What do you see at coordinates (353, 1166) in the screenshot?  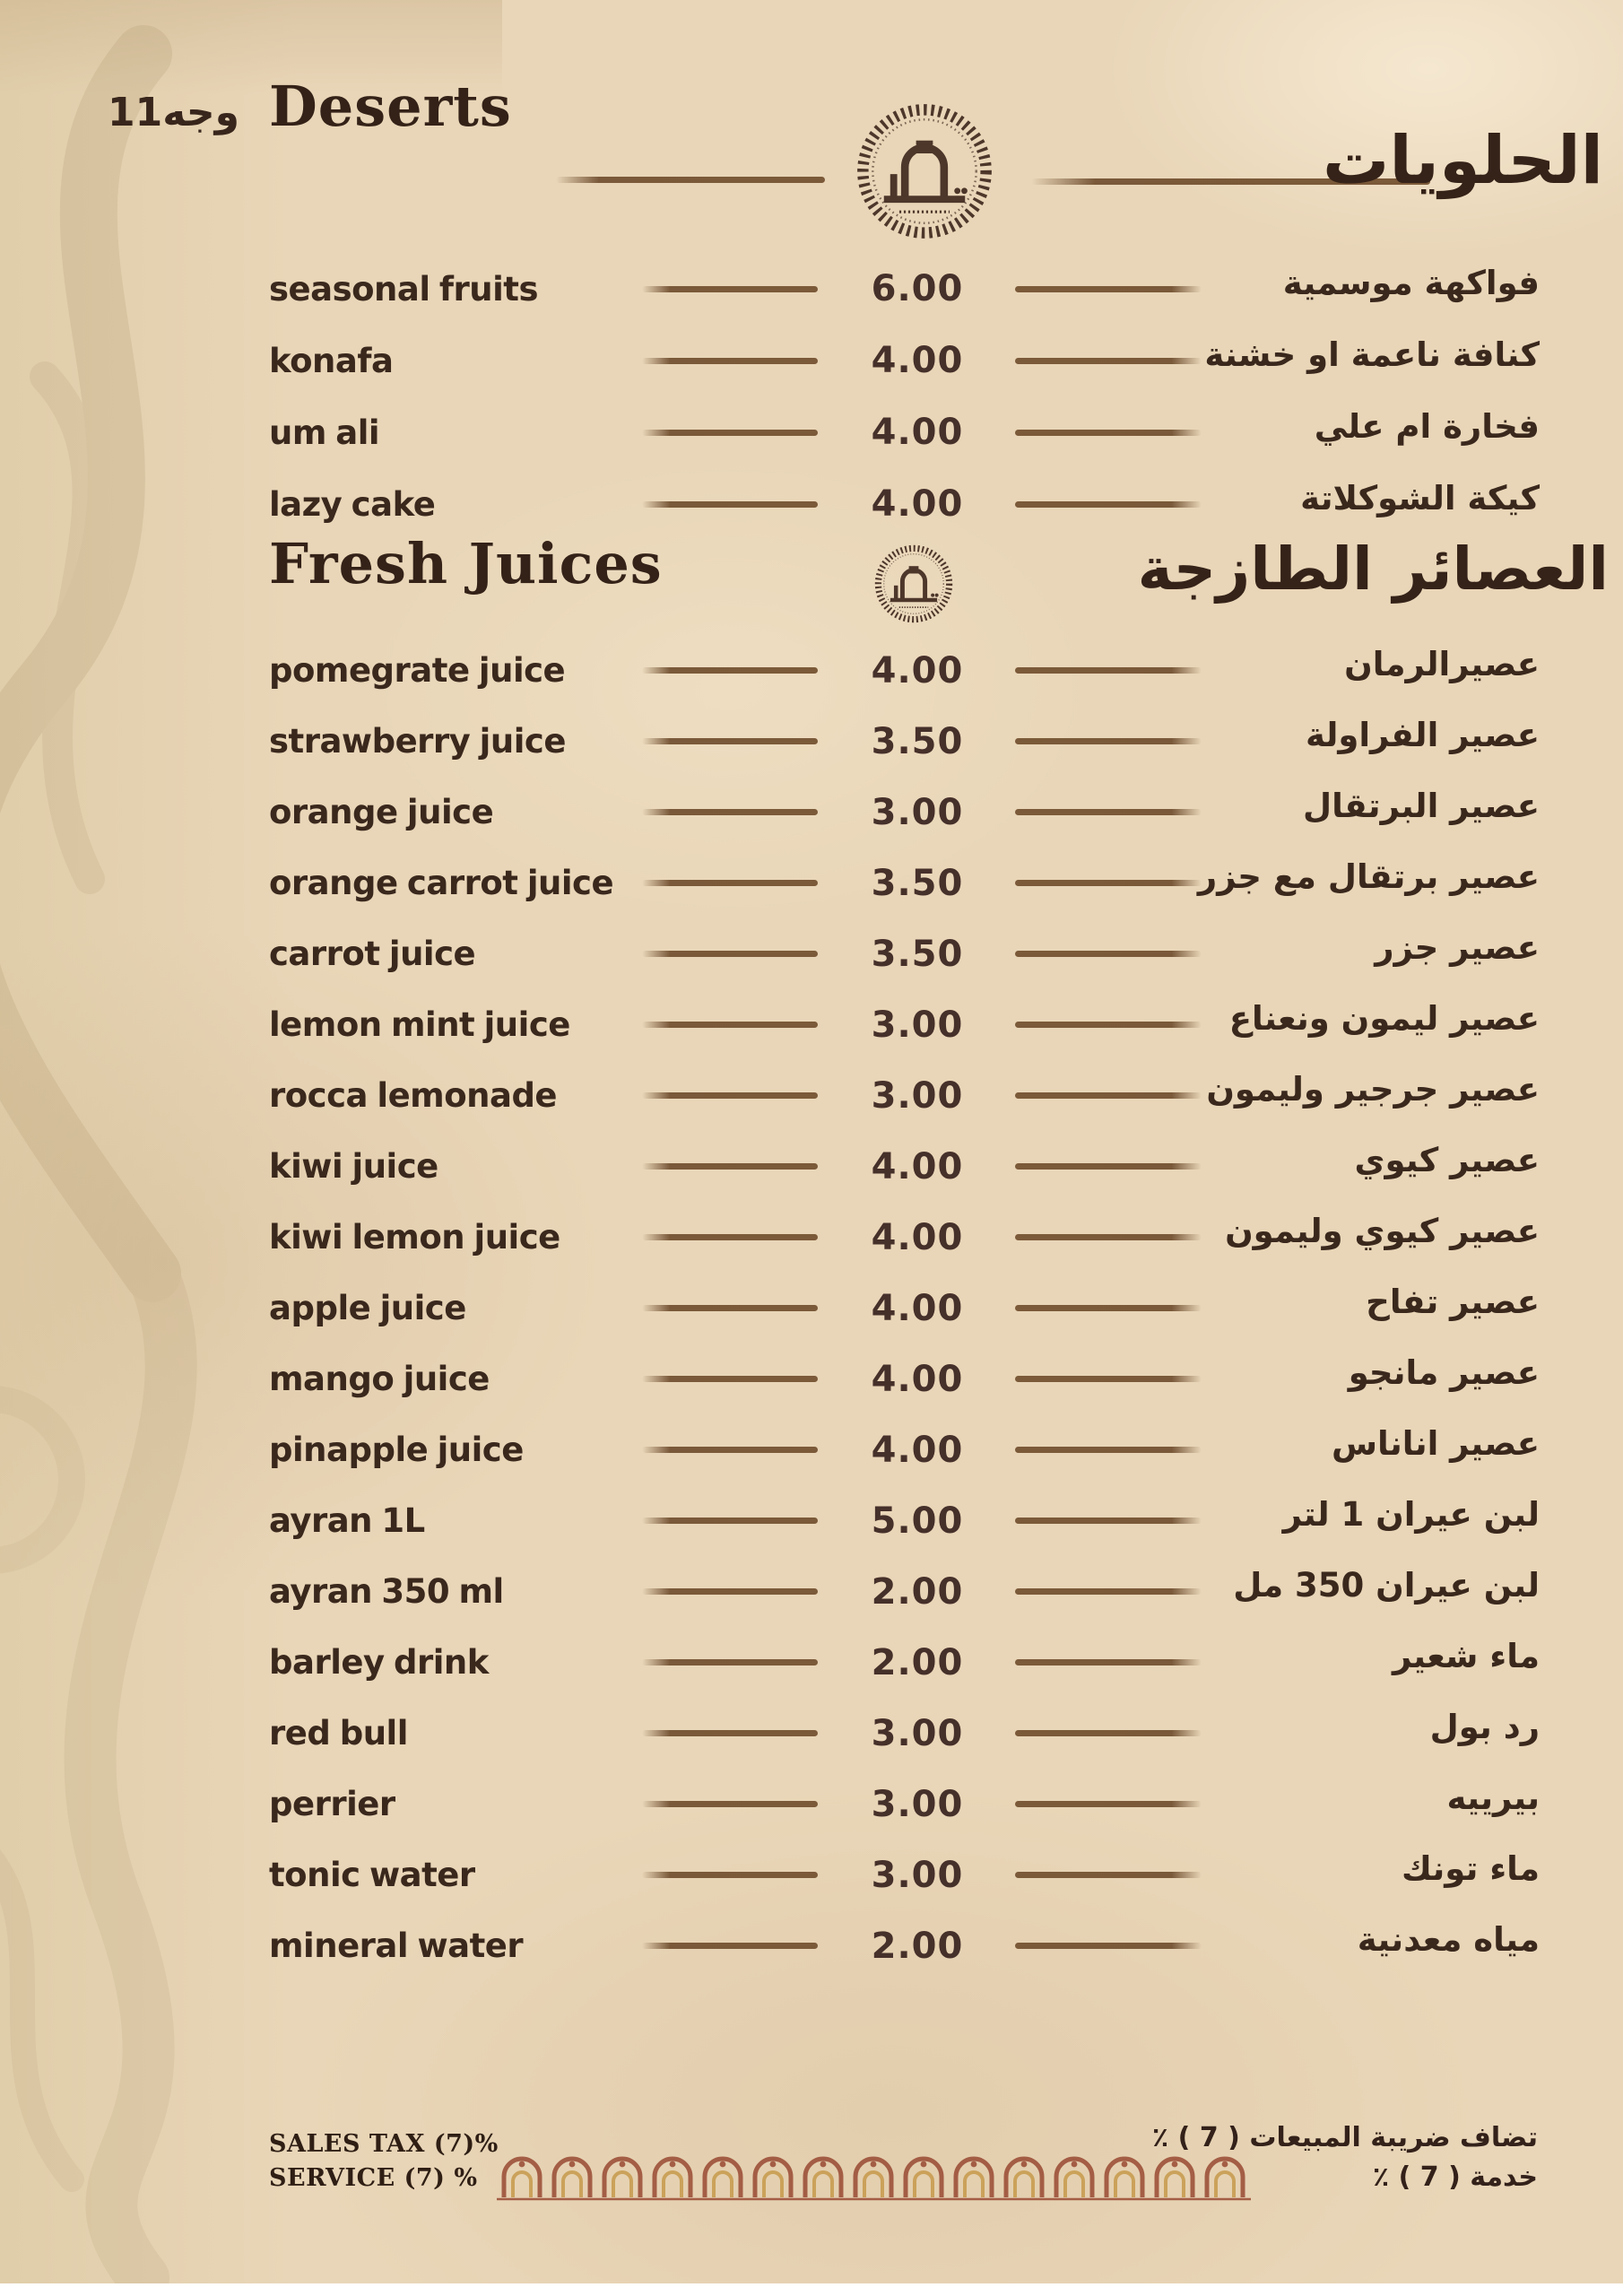 I see `item-name-english: kiwi juice` at bounding box center [353, 1166].